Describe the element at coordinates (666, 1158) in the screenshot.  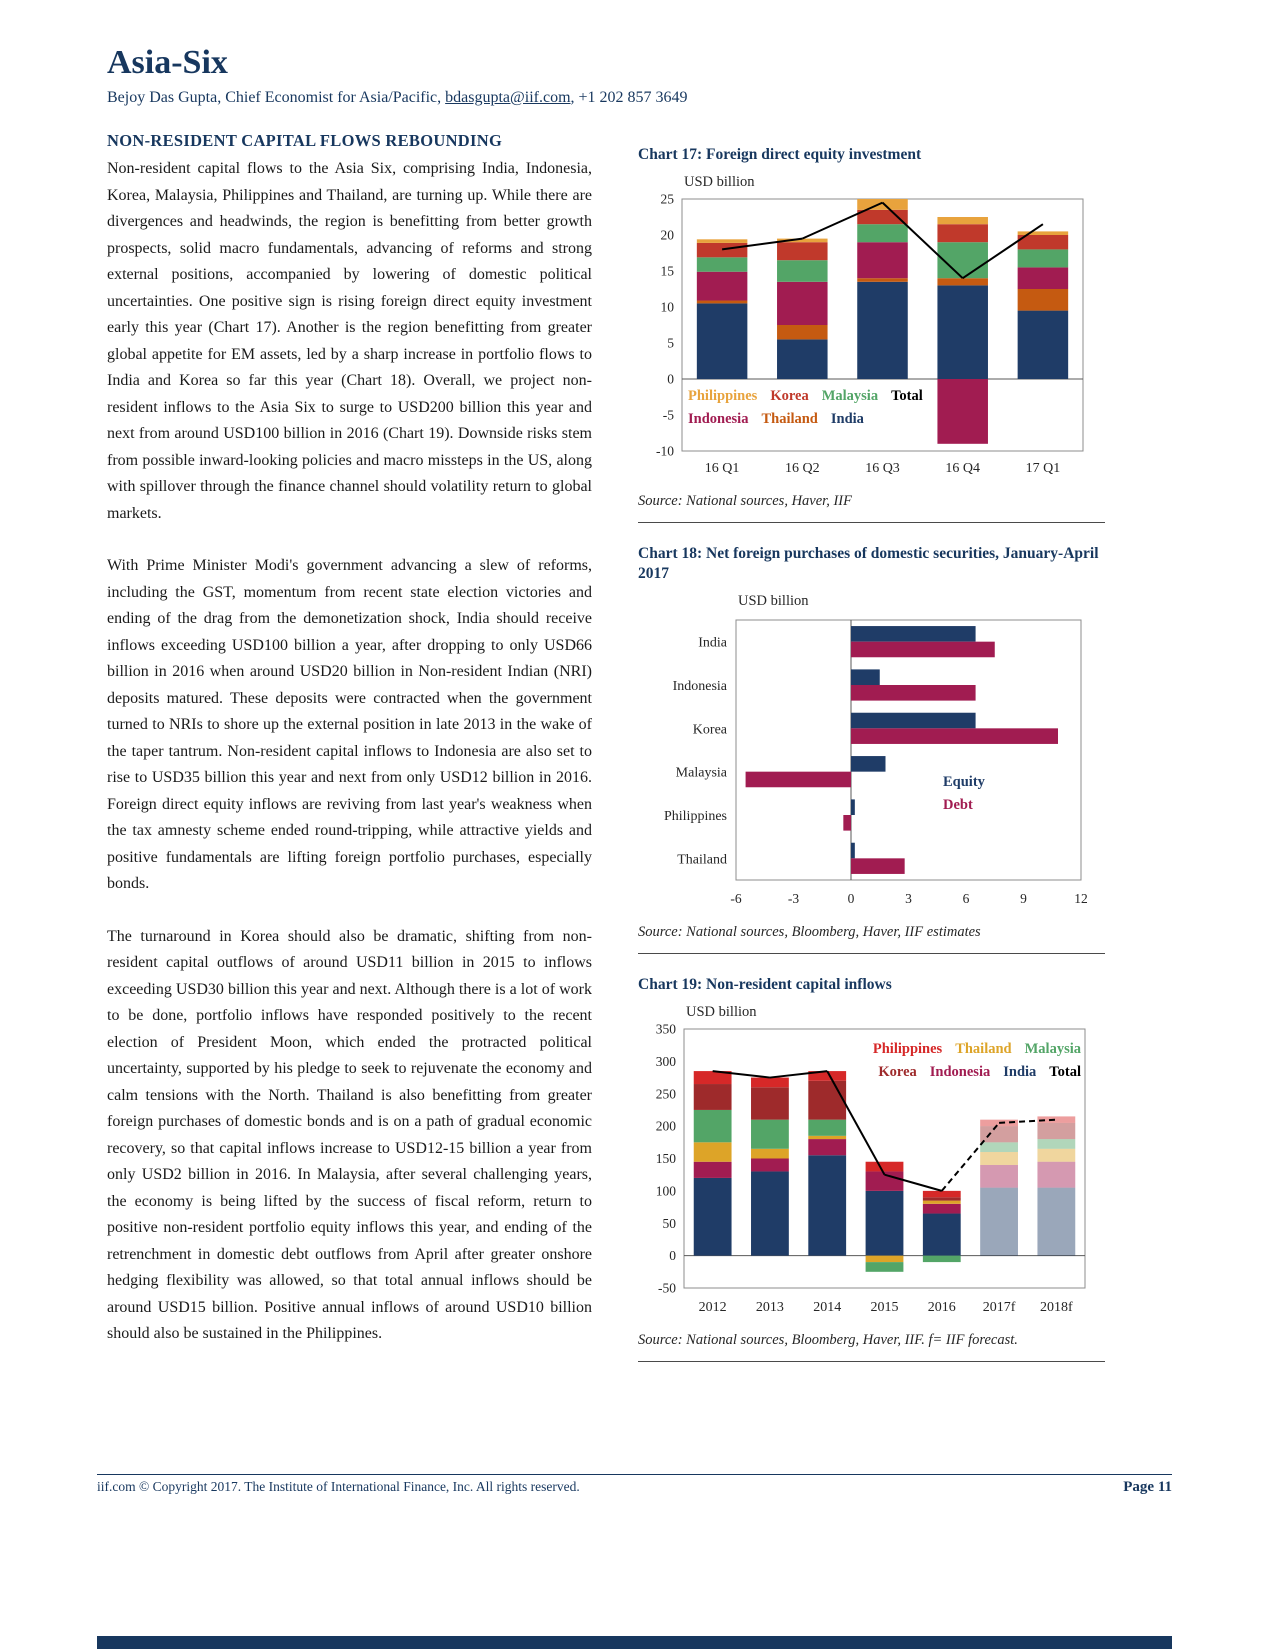
I see `svg-text: 150` at that location.